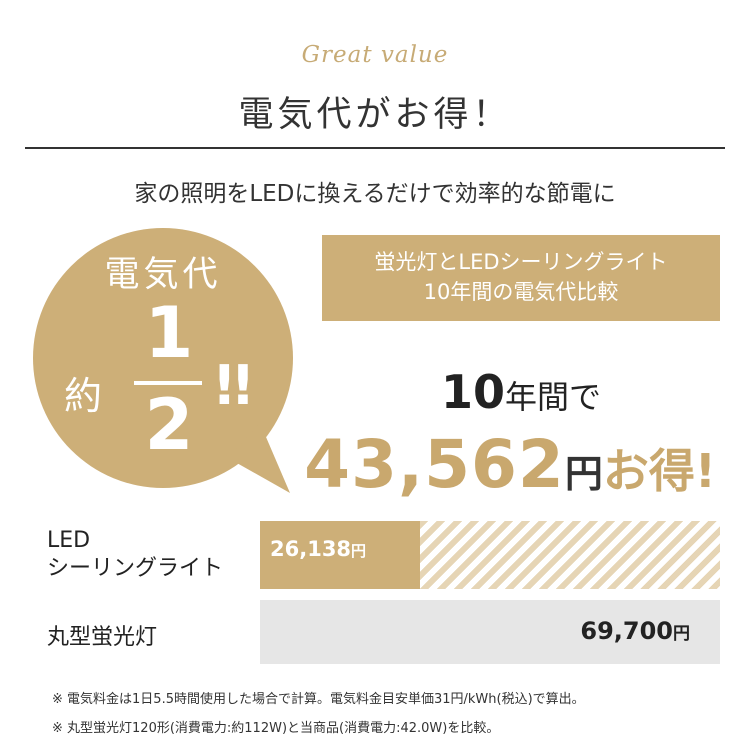  I want to click on page-title: 電気代がお得！, so click(375, 115).